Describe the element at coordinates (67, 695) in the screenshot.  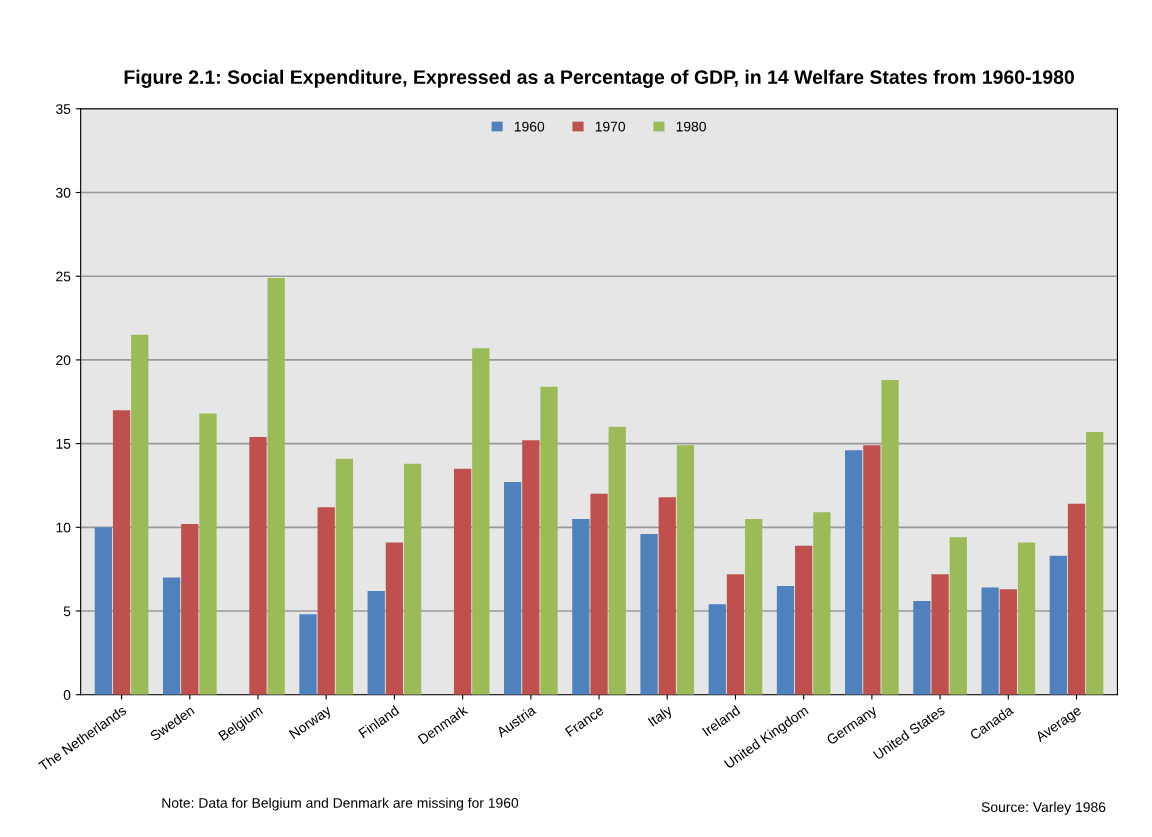
I see `y-tick-label: 0` at that location.